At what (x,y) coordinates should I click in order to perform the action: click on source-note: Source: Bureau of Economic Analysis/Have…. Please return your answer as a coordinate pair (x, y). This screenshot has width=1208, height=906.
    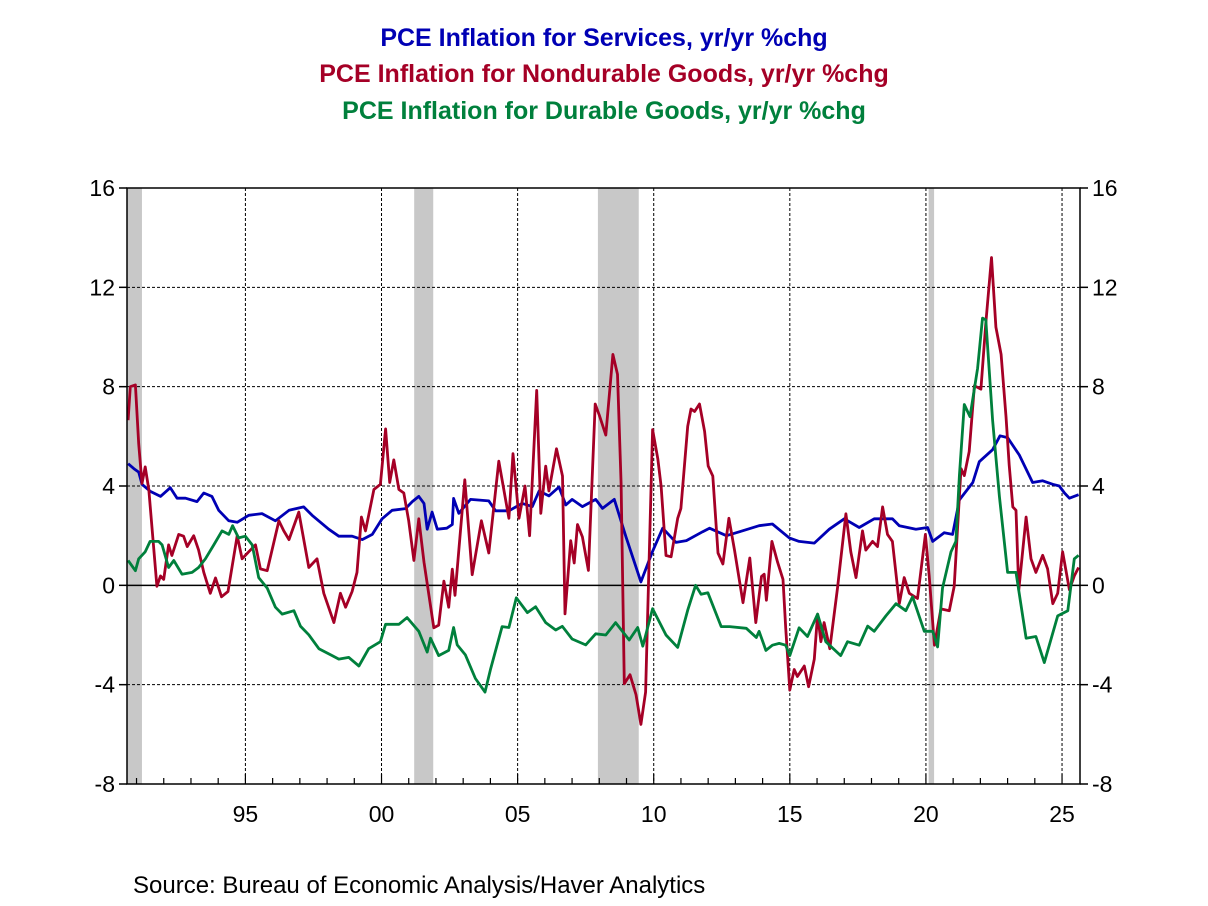
    Looking at the image, I should click on (419, 885).